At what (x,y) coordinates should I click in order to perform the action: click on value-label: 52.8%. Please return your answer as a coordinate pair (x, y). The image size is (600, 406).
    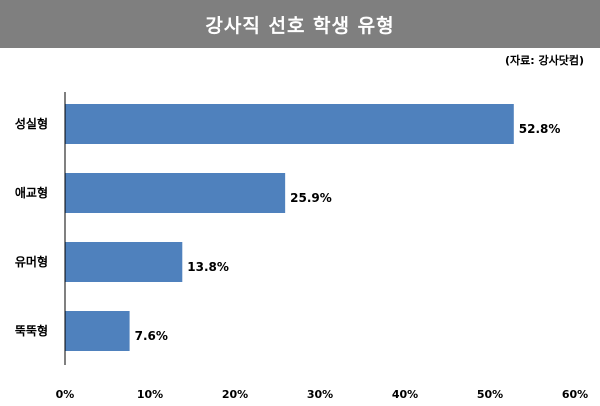
    Looking at the image, I should click on (540, 129).